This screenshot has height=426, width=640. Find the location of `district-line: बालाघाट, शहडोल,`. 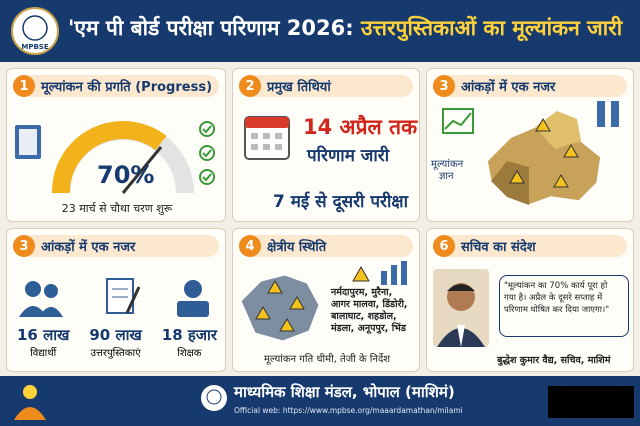

district-line: बालाघाट, शहडोल, is located at coordinates (364, 316).